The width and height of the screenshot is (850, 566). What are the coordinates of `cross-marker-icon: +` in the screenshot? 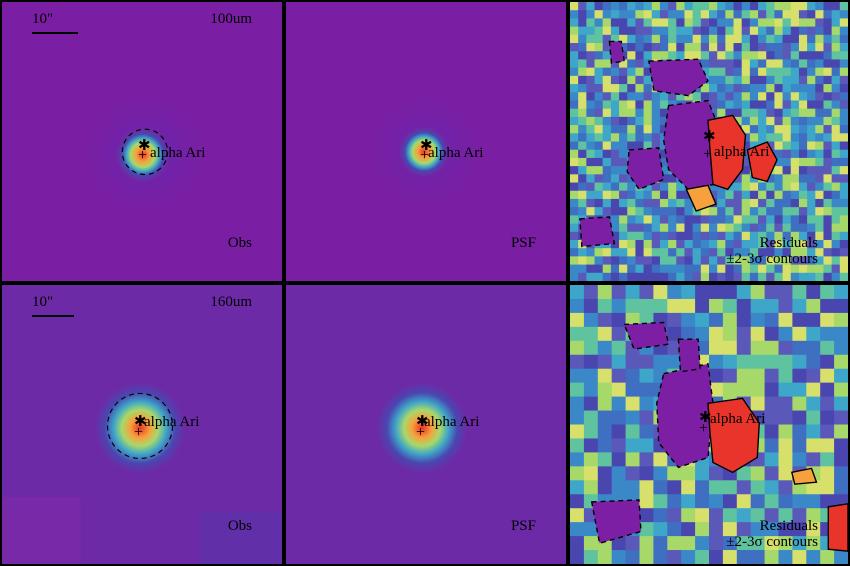 It's located at (139, 432).